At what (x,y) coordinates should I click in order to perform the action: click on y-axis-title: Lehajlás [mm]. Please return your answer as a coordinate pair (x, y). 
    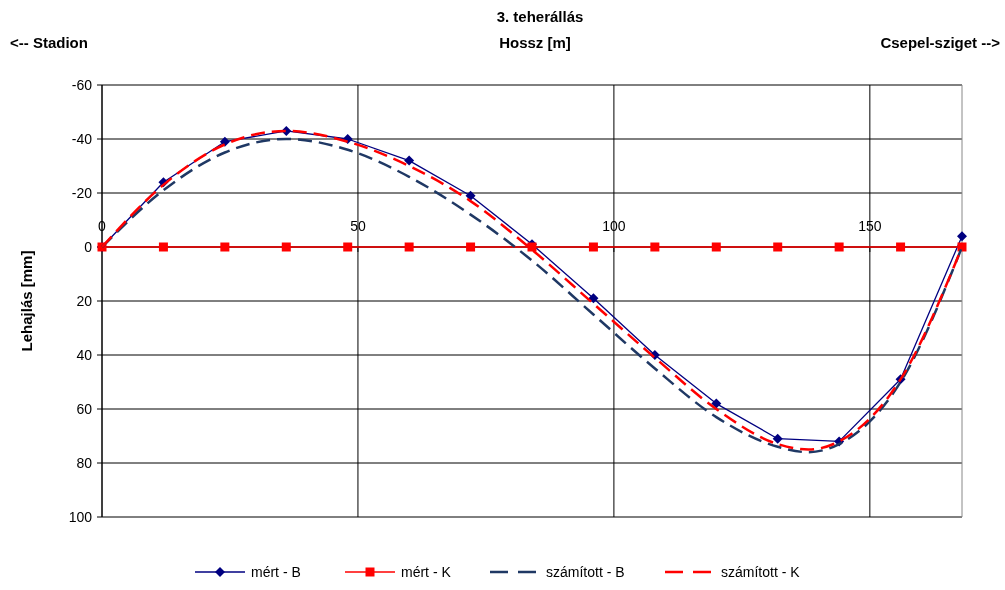
    Looking at the image, I should click on (26, 301).